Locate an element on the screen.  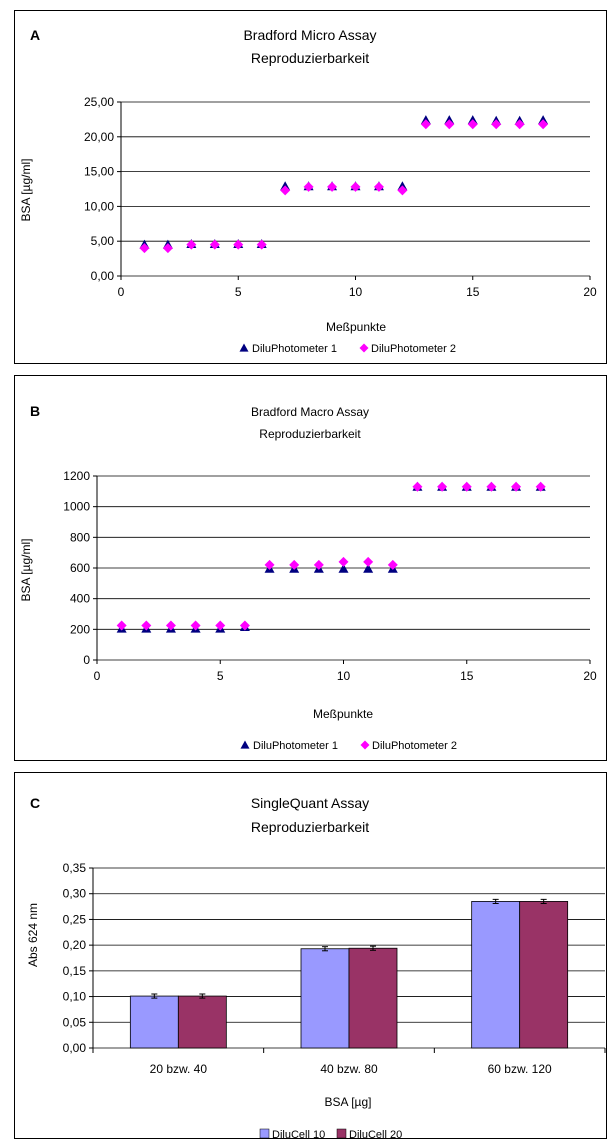
panel-b-ylabel: BSA [µg/ml] is located at coordinates (26, 570).